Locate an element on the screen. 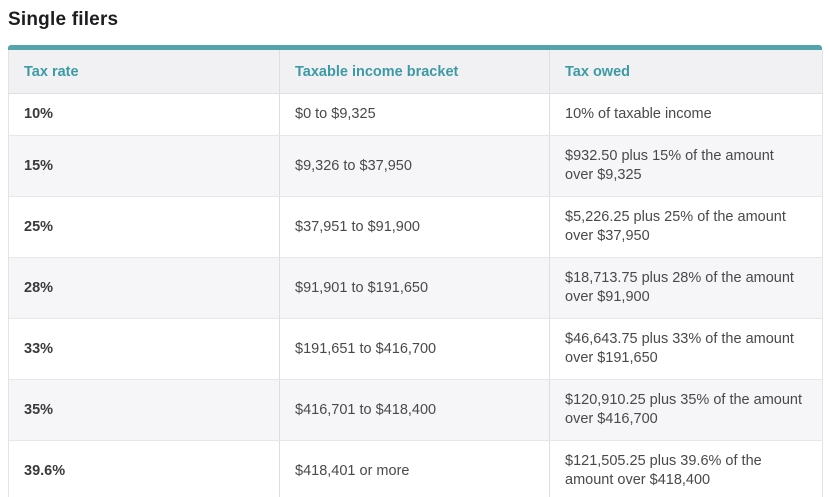  income-bracket-cell: $91,901 to $191,650 is located at coordinates (414, 288).